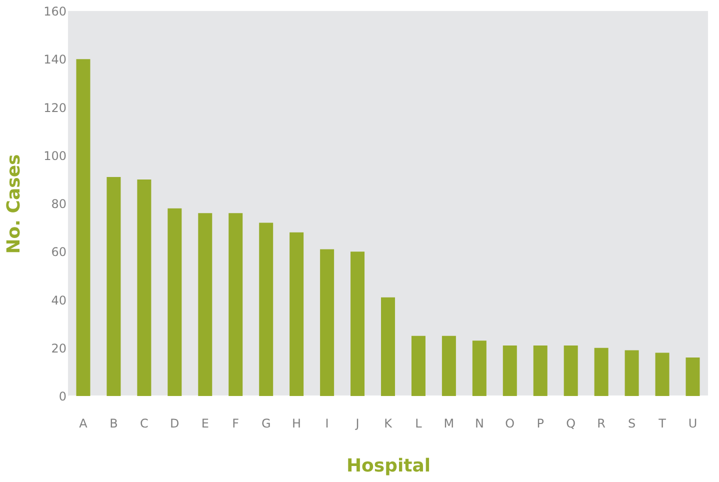 This screenshot has height=482, width=719. I want to click on x-tick-label: O, so click(510, 423).